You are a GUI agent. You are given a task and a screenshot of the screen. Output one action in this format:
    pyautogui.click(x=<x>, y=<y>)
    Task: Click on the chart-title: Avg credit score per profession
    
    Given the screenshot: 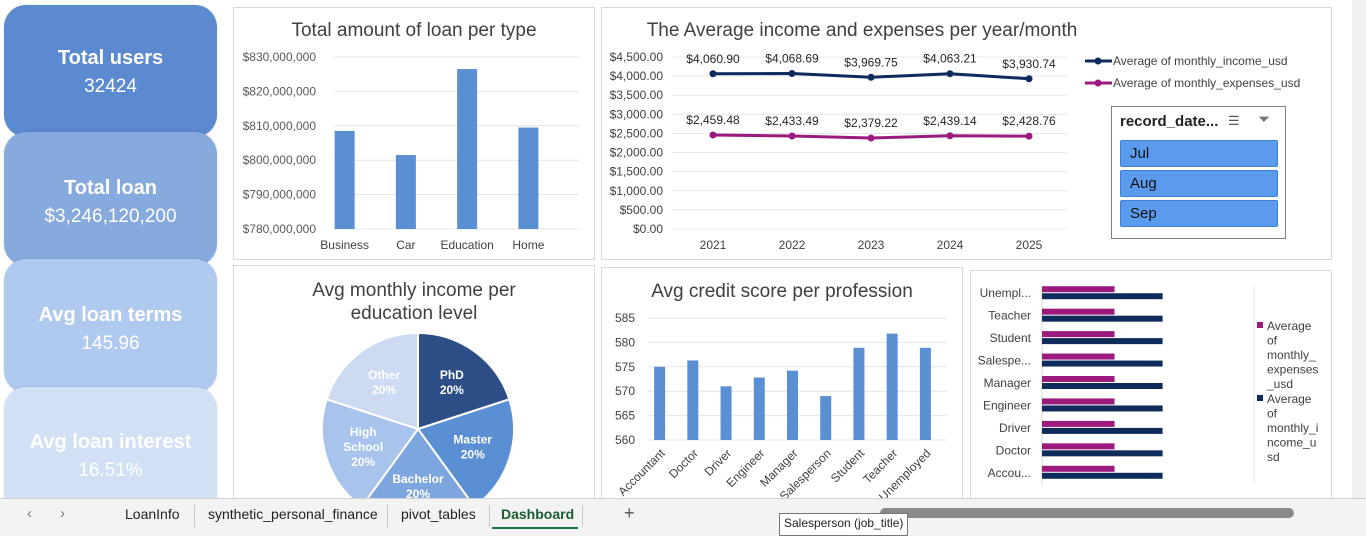 What is the action you would take?
    pyautogui.click(x=782, y=291)
    